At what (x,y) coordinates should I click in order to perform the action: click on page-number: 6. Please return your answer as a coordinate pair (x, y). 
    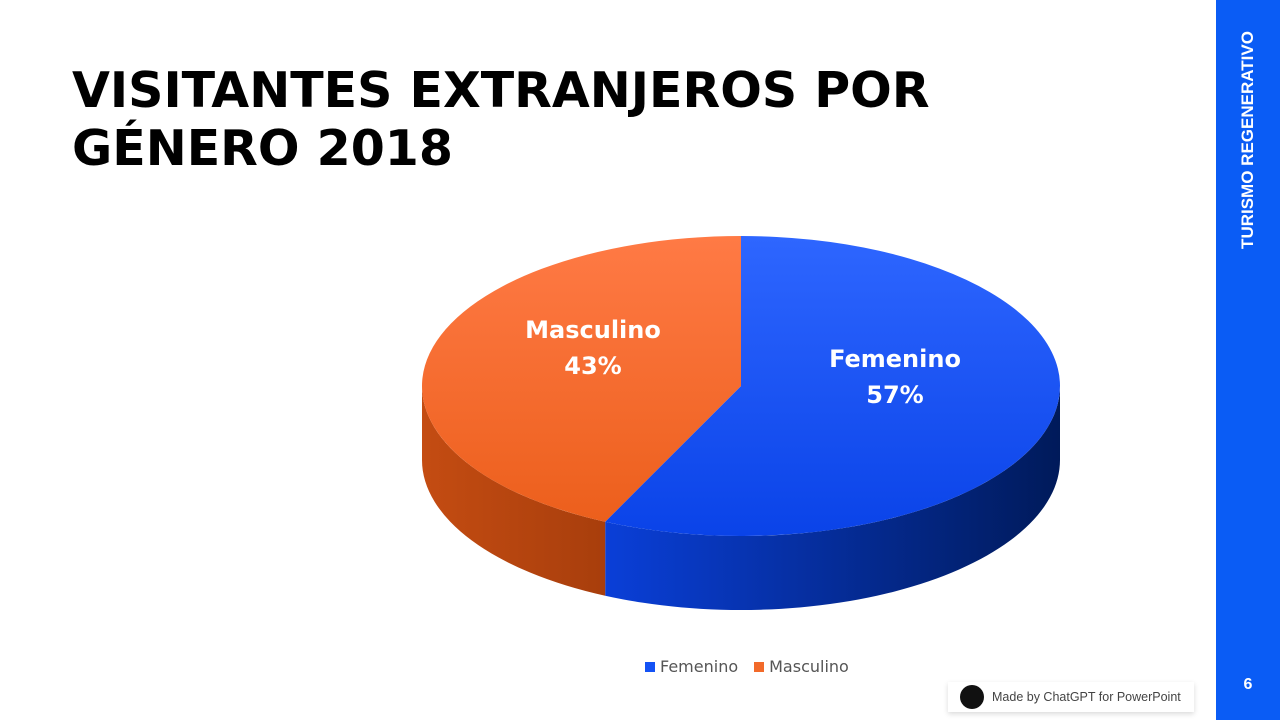
    Looking at the image, I should click on (1248, 684).